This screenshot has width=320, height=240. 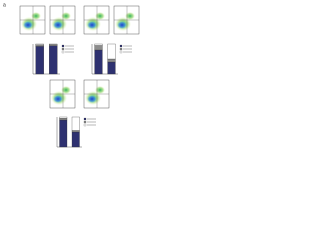 I want to click on panel-label: a, so click(x=4, y=5).